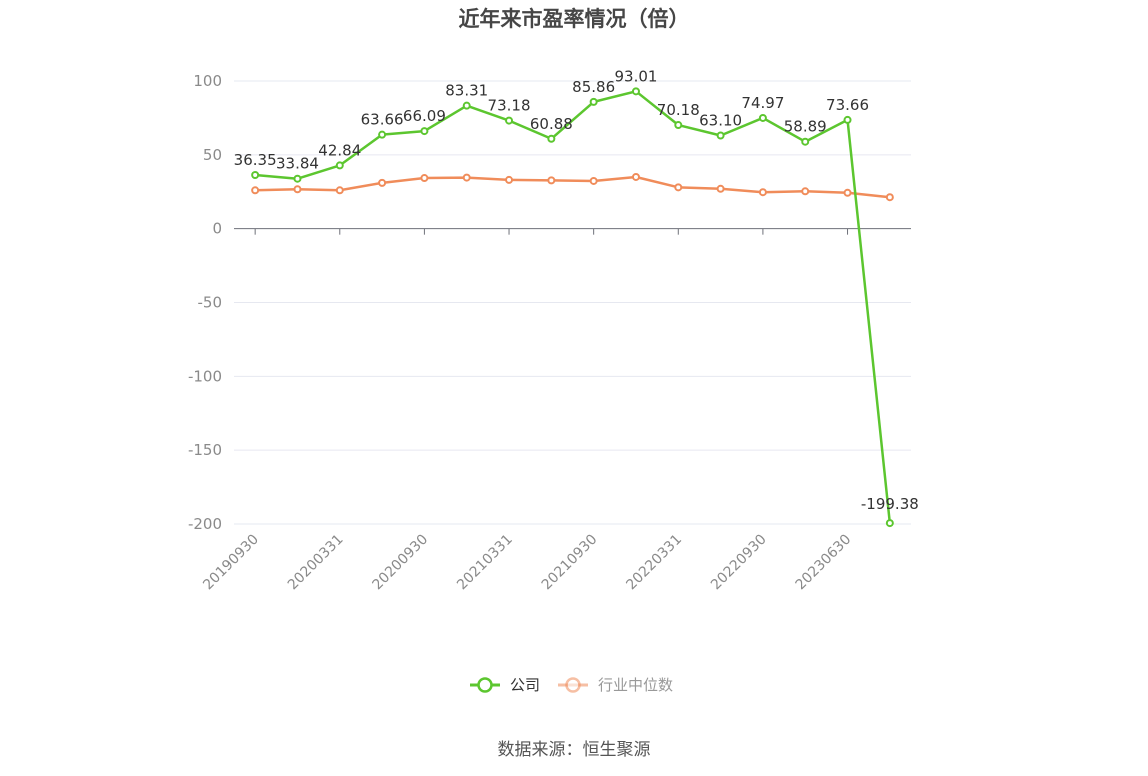 The width and height of the screenshot is (1148, 776). I want to click on data-label-company: 73.66, so click(847, 105).